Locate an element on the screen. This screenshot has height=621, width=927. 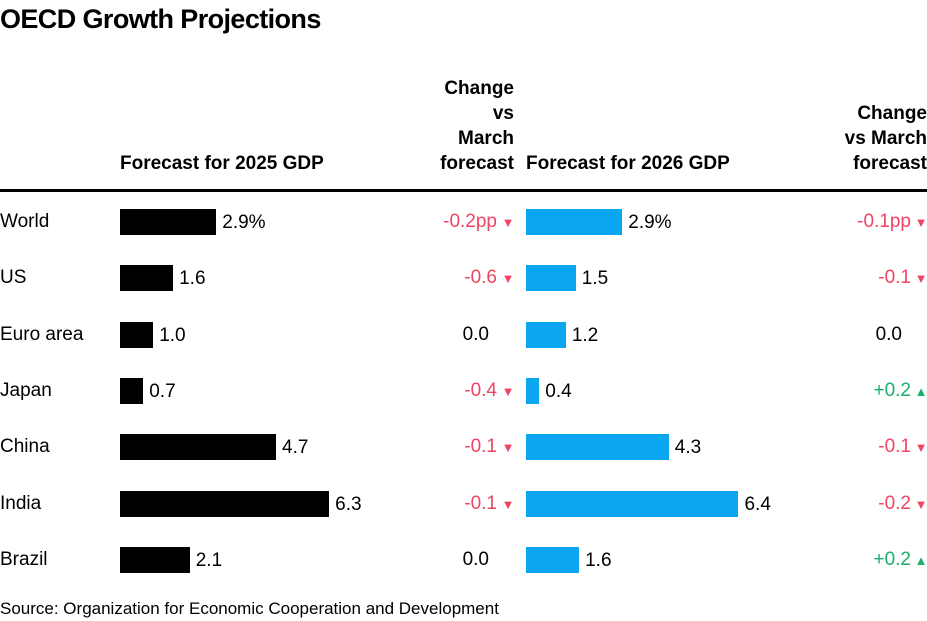
change-2025-japan: -0.4 is located at coordinates (480, 390).